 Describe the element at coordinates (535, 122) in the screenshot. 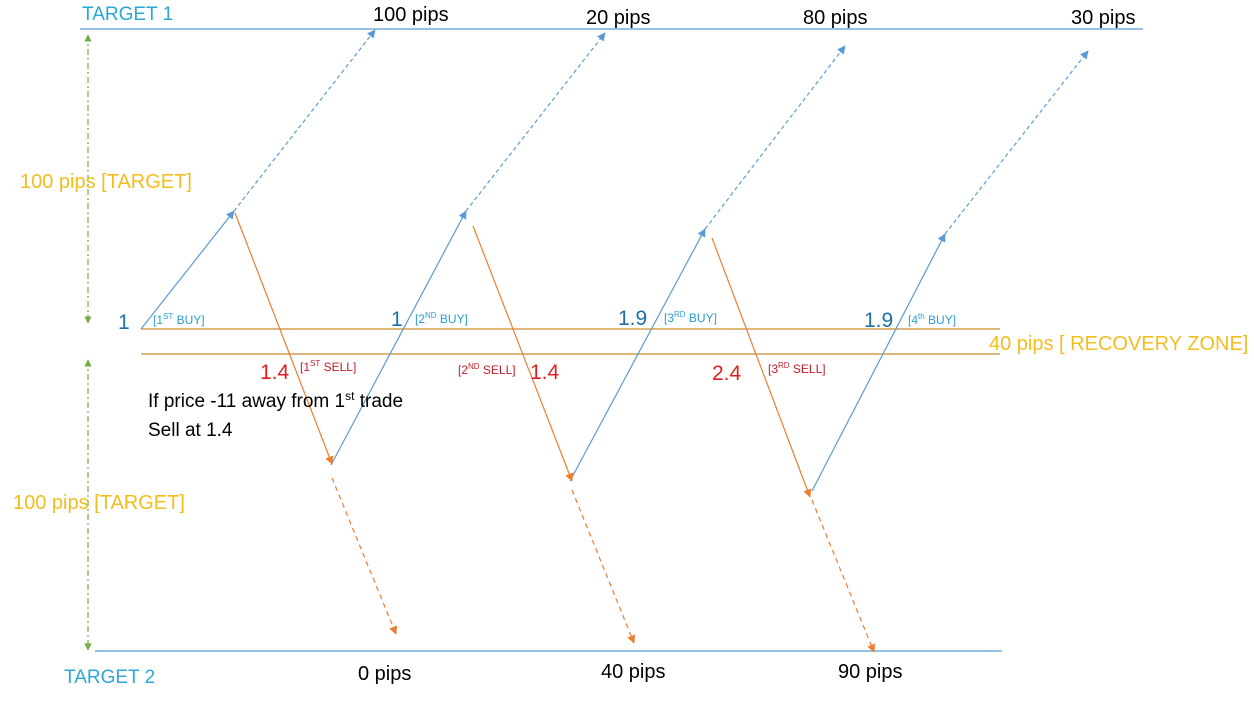

I see `buy-2-target-projection` at that location.